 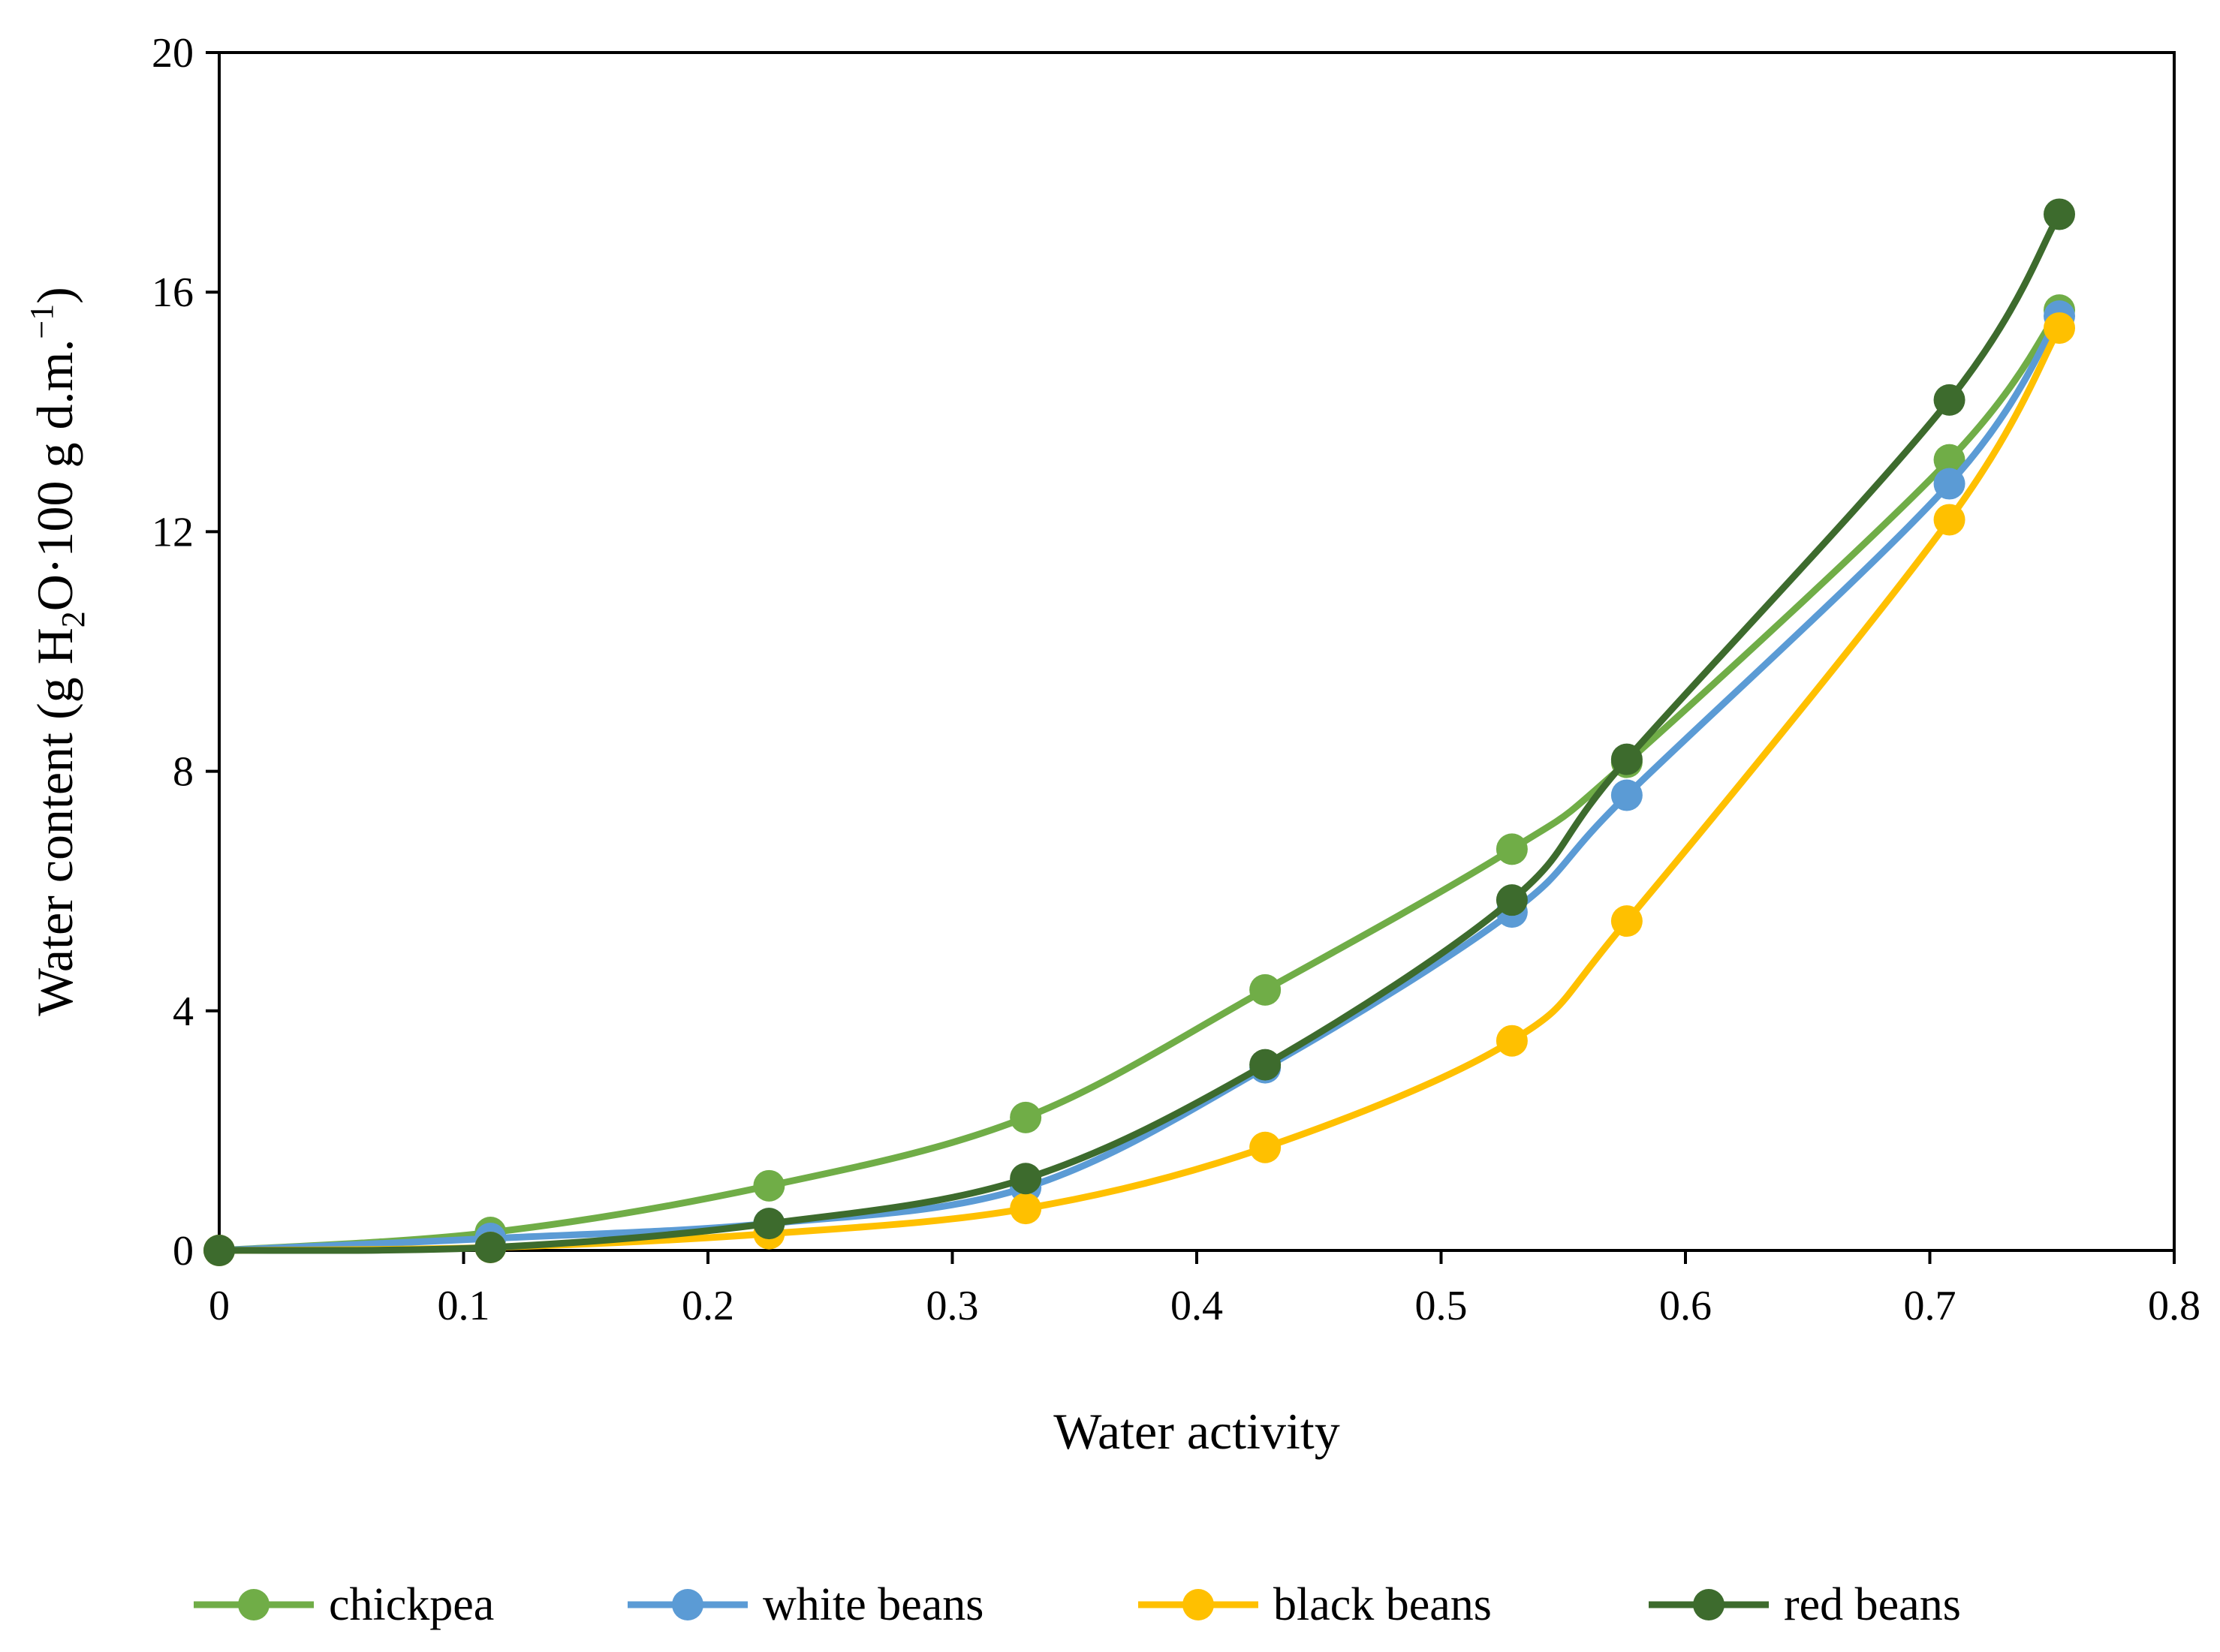 I want to click on x-tick-label: 0.4, so click(x=1196, y=1306).